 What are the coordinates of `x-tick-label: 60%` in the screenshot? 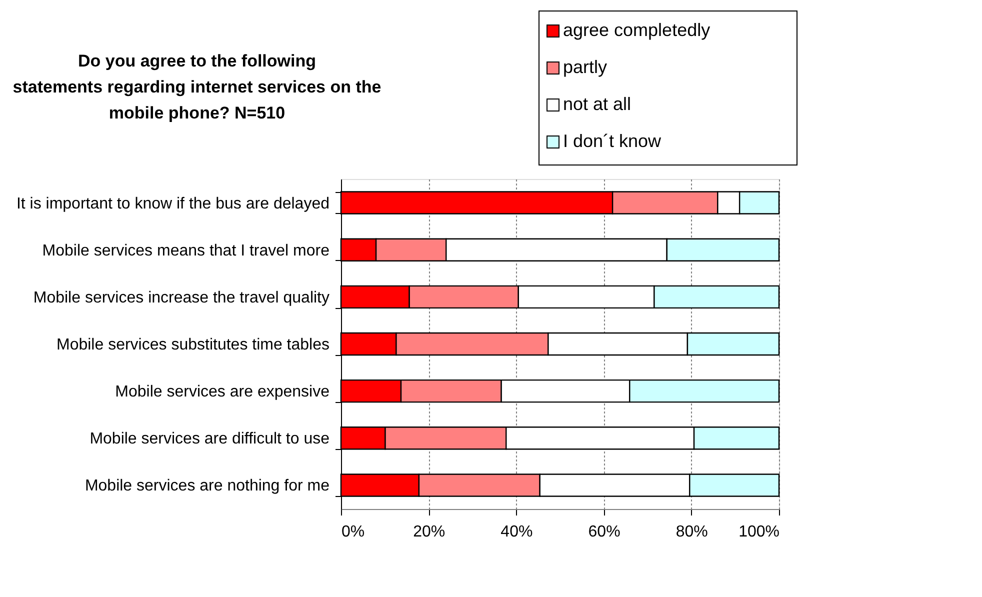 It's located at (604, 532).